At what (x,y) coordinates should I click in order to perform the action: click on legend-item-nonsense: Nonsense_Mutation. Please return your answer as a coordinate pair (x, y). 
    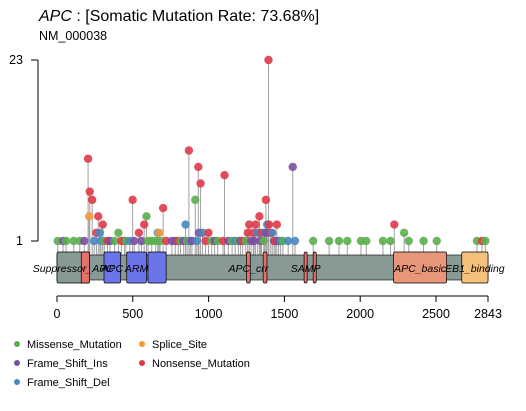
    Looking at the image, I should click on (194, 364).